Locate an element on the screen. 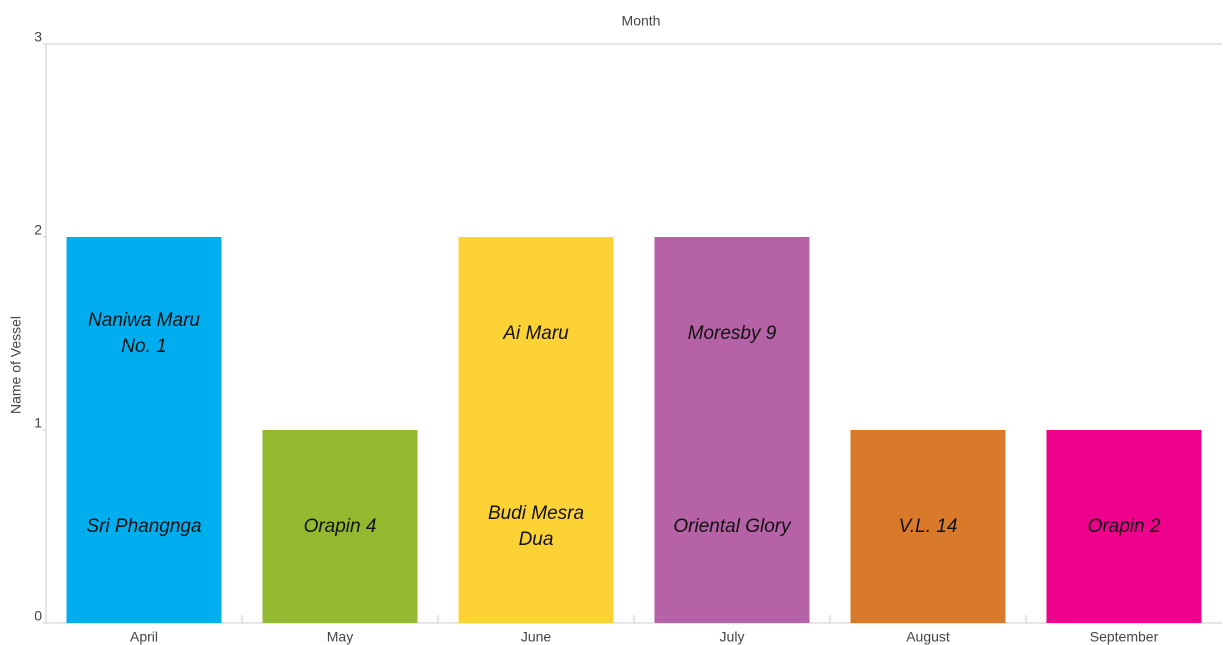 The height and width of the screenshot is (645, 1223). y-axis-label: Name of Vessel is located at coordinates (16, 365).